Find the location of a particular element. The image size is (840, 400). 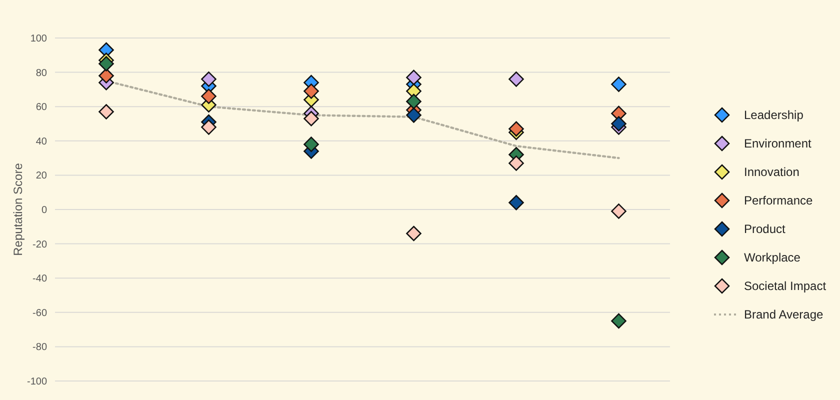

y-tick-label: -20 is located at coordinates (40, 244).